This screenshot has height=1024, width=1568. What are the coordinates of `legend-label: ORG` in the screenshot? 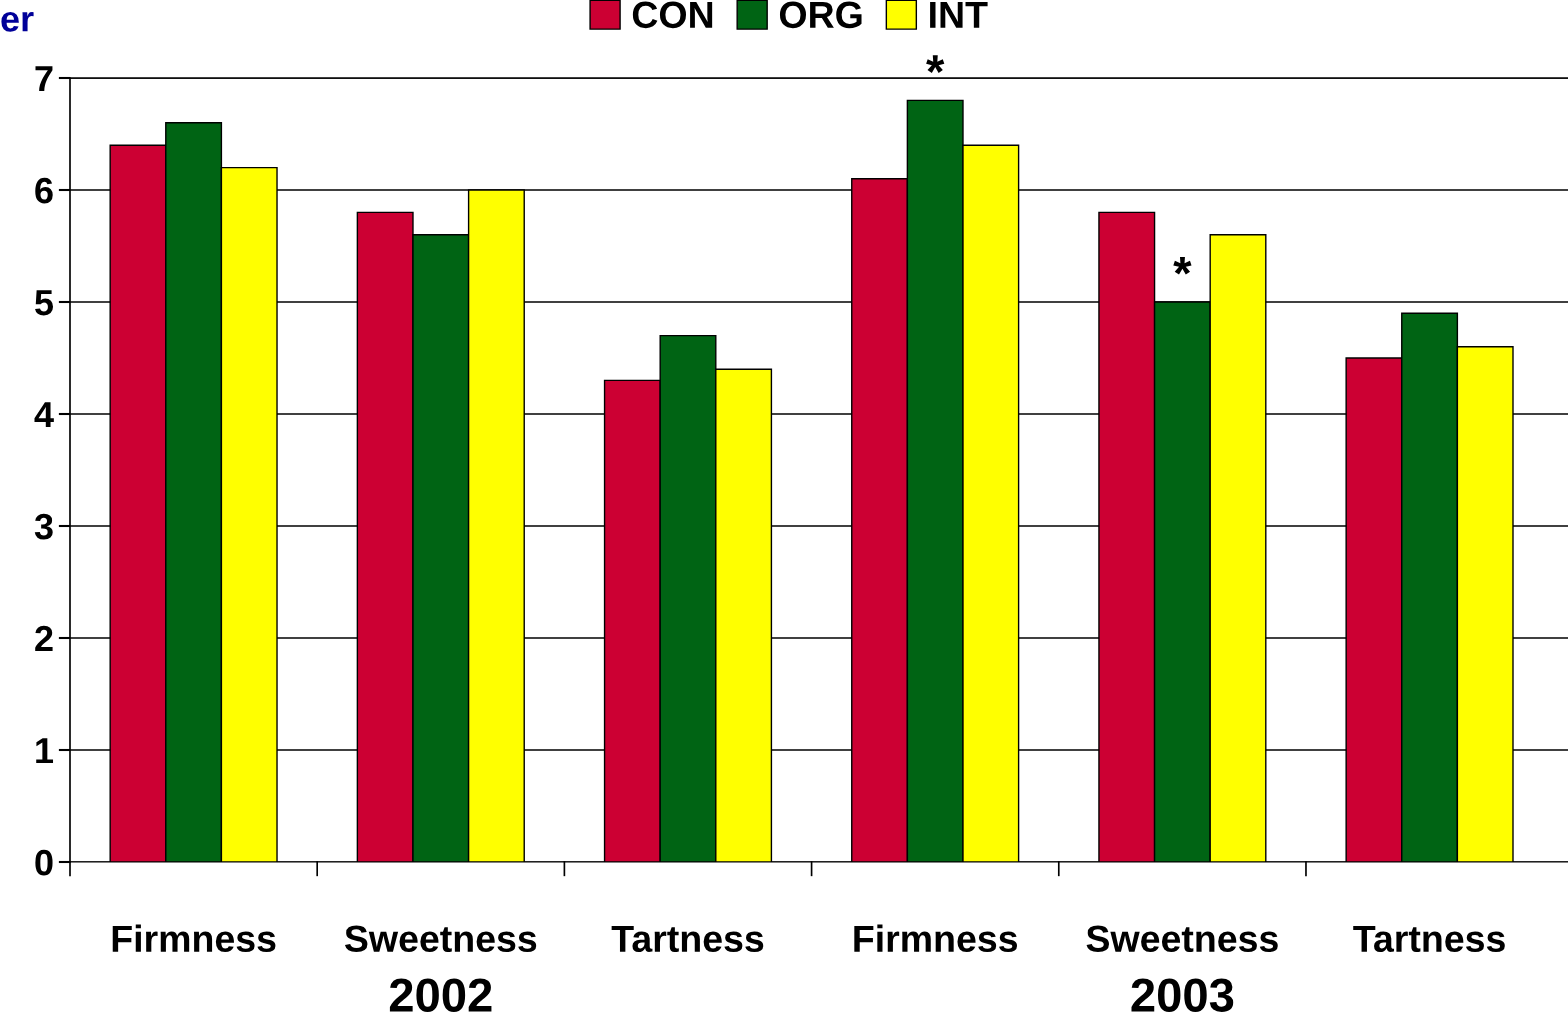 It's located at (820, 15).